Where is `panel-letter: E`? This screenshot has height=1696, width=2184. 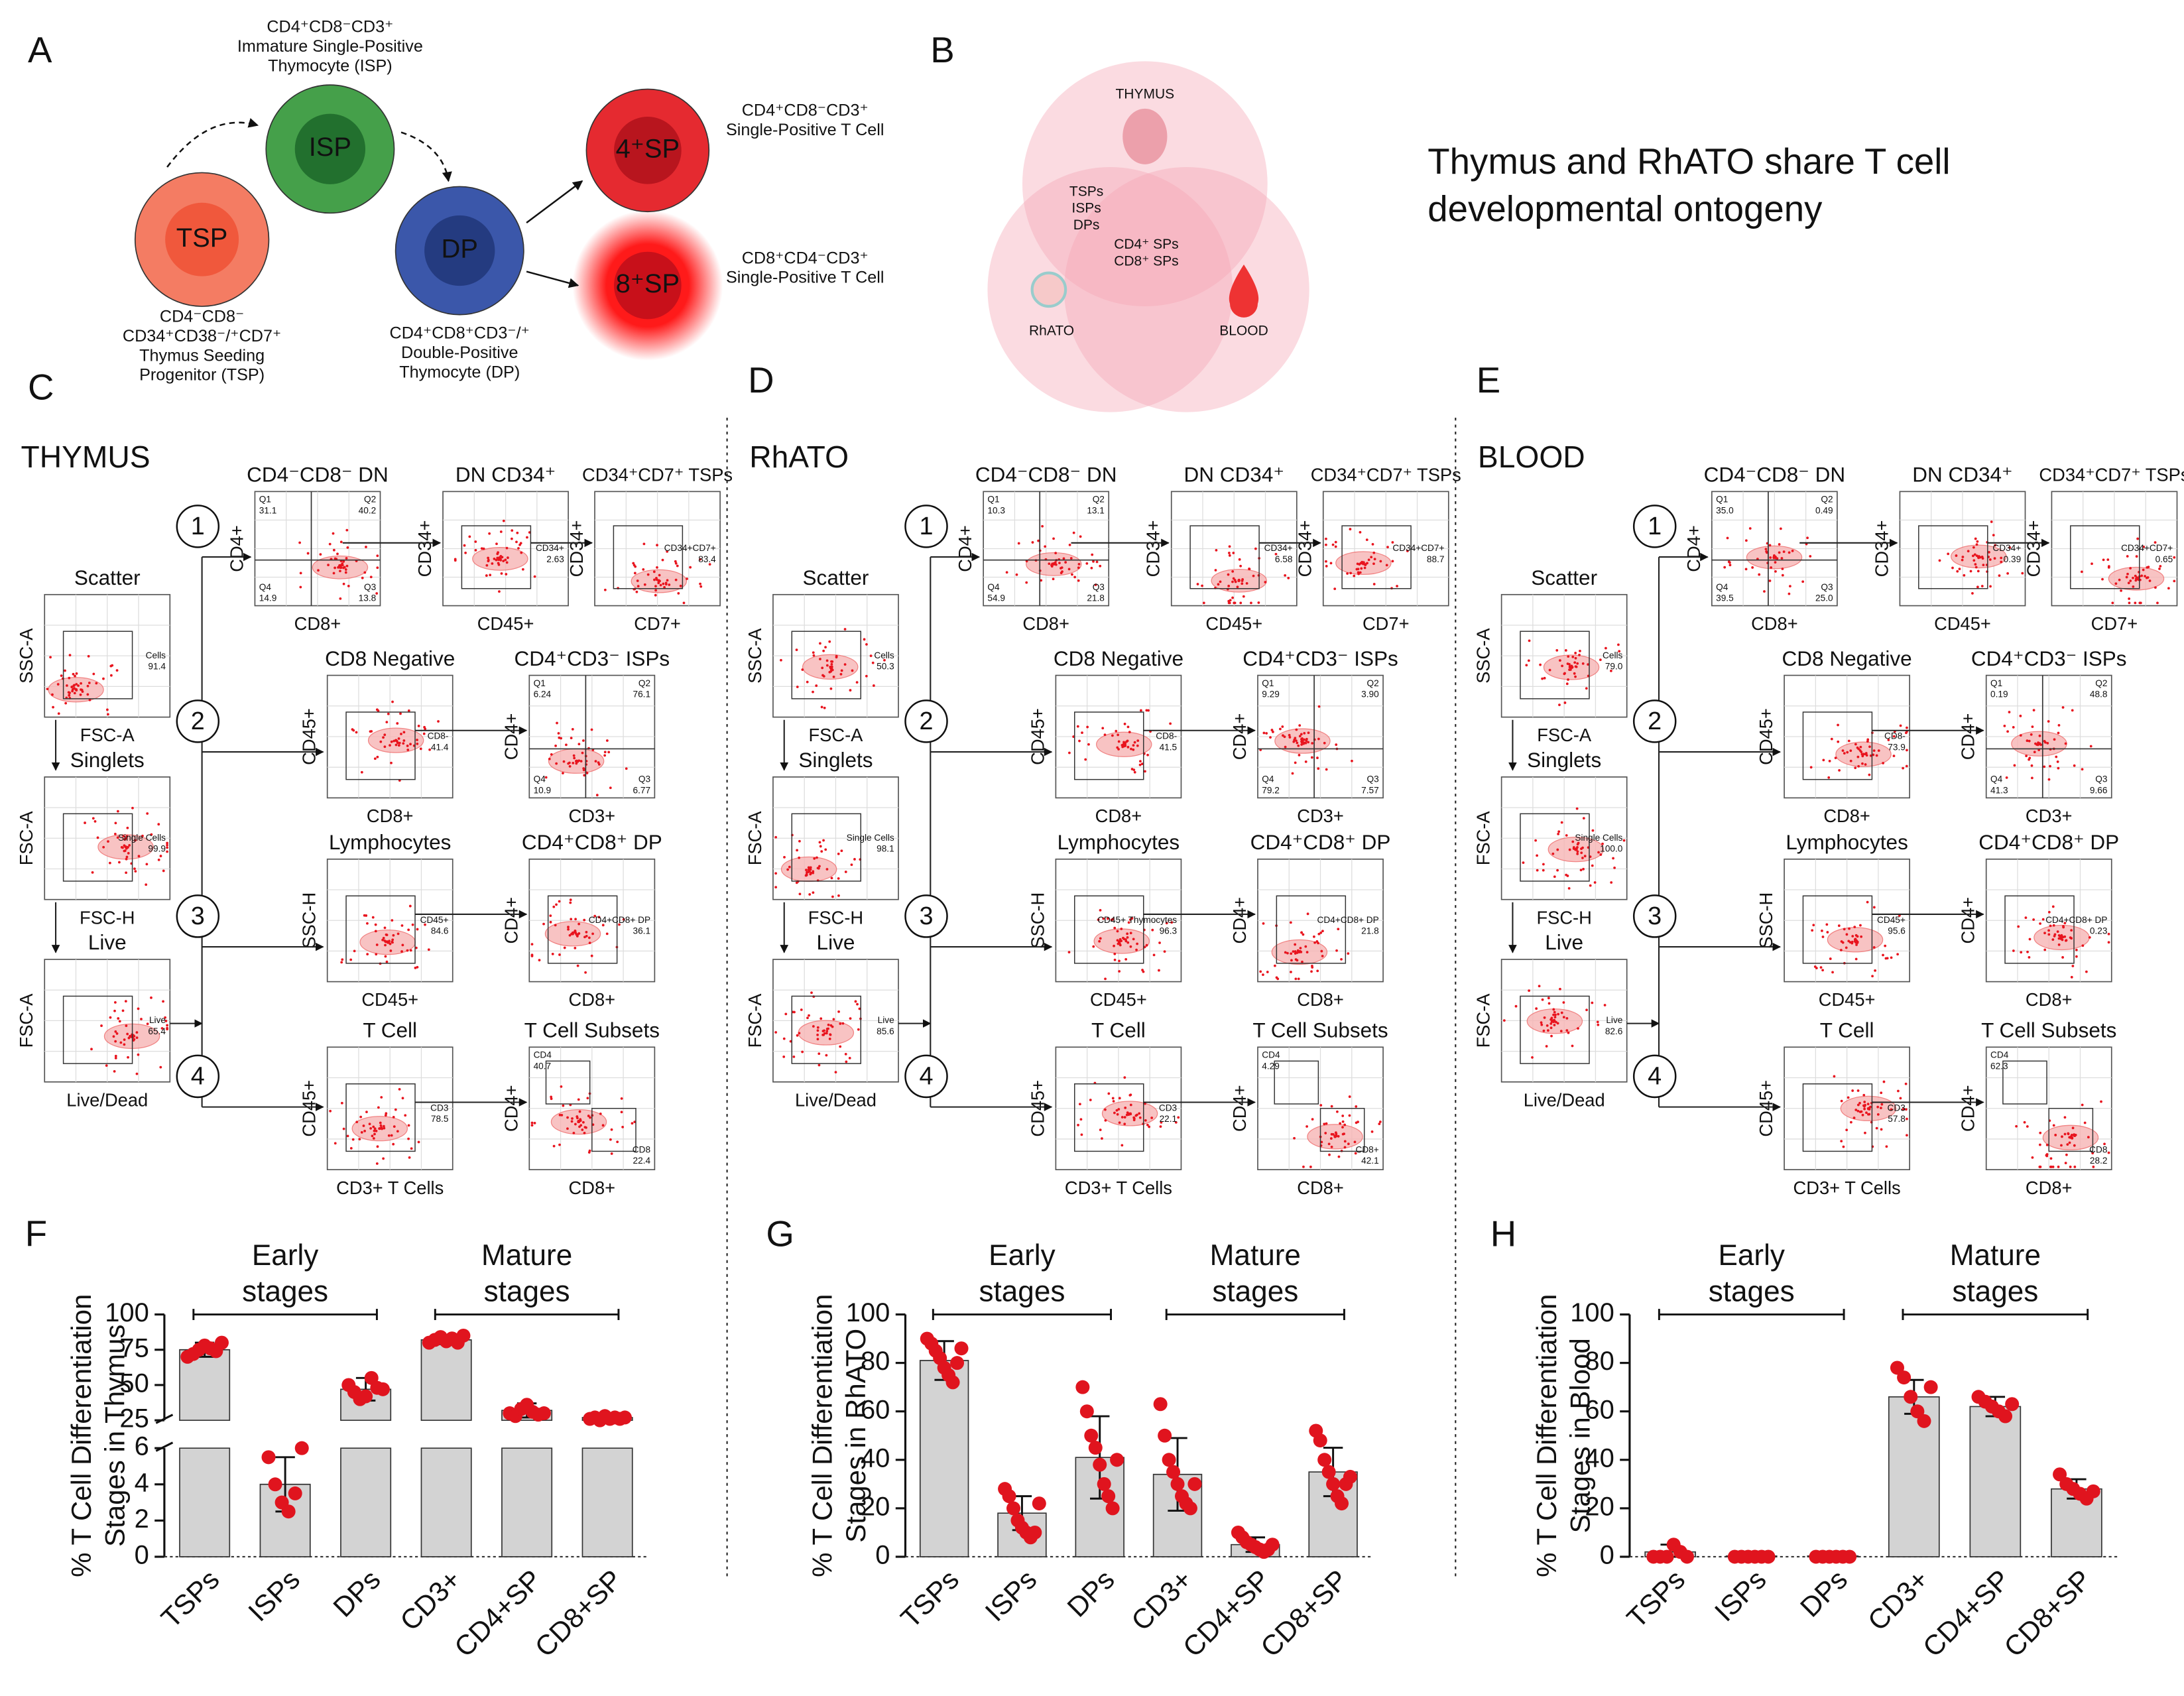
panel-letter: E is located at coordinates (1488, 380).